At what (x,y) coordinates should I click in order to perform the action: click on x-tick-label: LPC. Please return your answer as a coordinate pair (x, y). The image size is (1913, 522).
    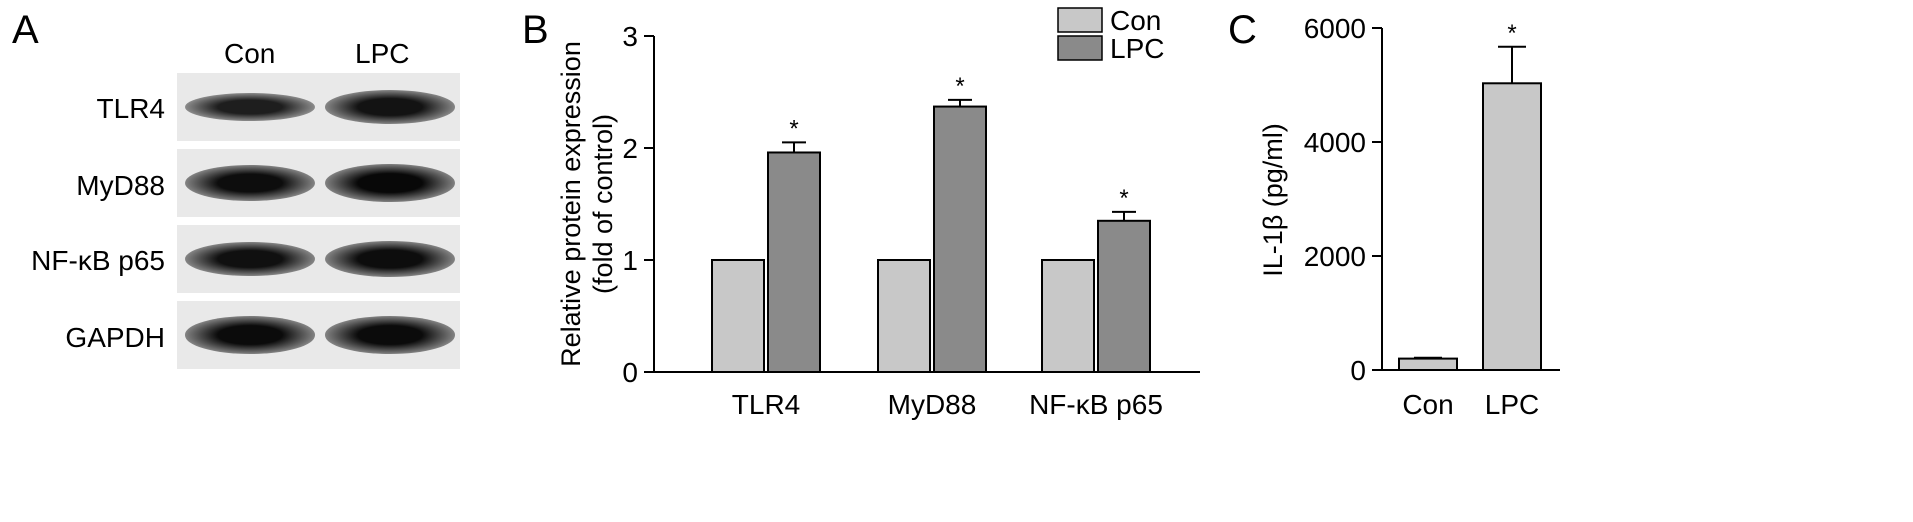
    Looking at the image, I should click on (1512, 404).